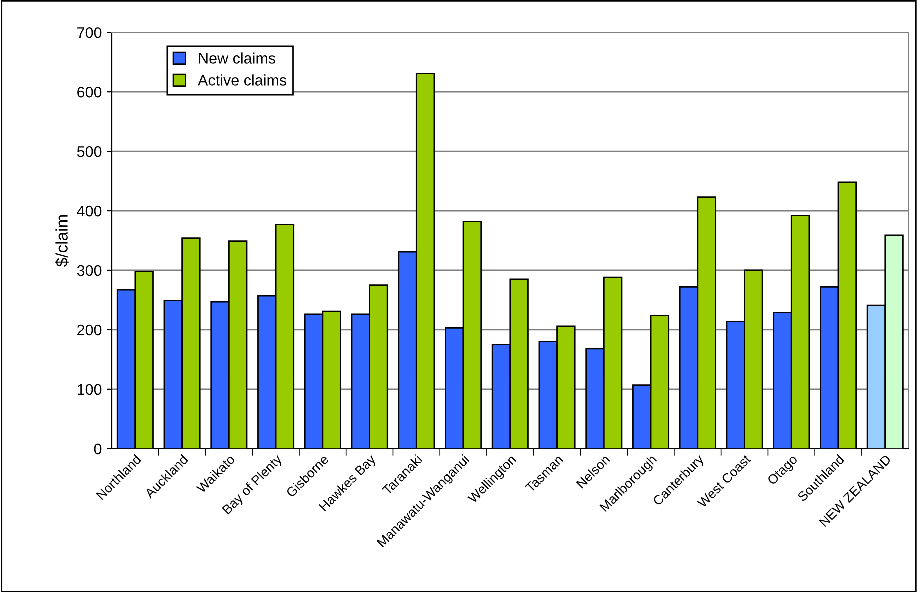 The width and height of the screenshot is (918, 593). What do you see at coordinates (90, 390) in the screenshot?
I see `y-tick-label: 100` at bounding box center [90, 390].